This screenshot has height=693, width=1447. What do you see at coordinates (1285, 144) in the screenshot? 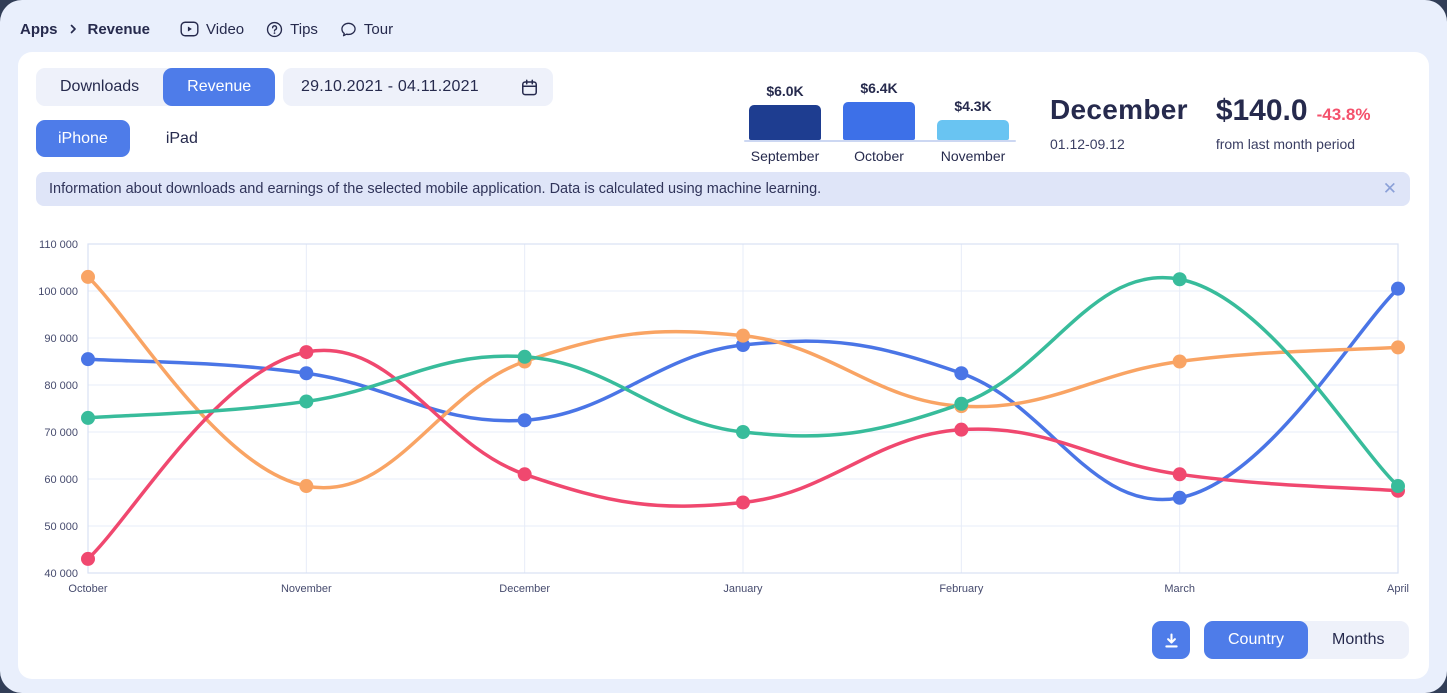
I see `summary-note: from last month period` at bounding box center [1285, 144].